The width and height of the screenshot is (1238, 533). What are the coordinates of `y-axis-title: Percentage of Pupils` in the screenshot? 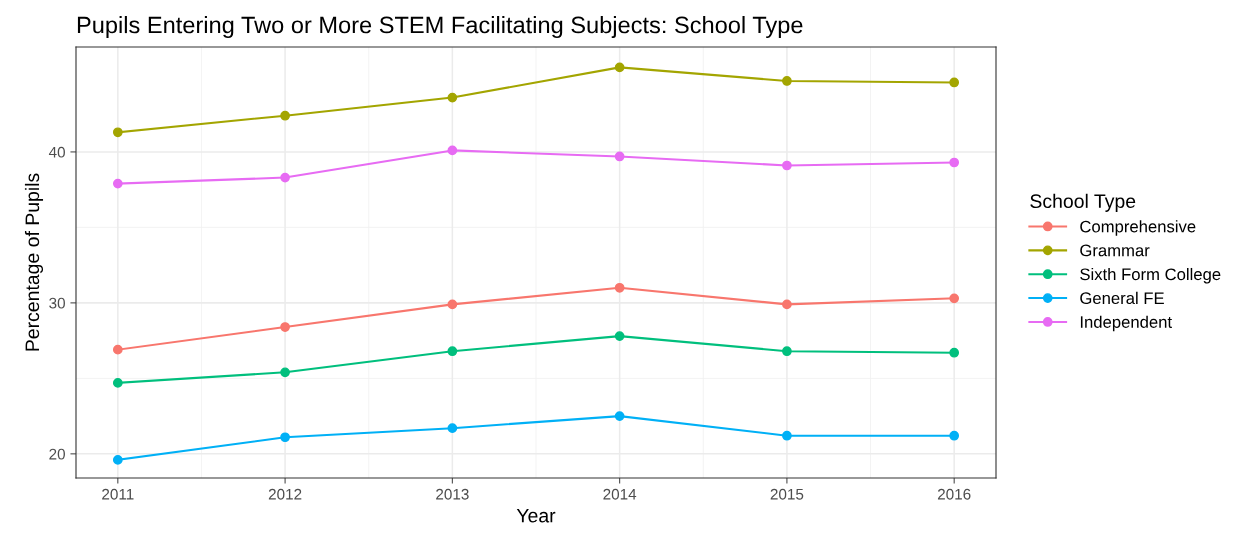 It's located at (34, 262).